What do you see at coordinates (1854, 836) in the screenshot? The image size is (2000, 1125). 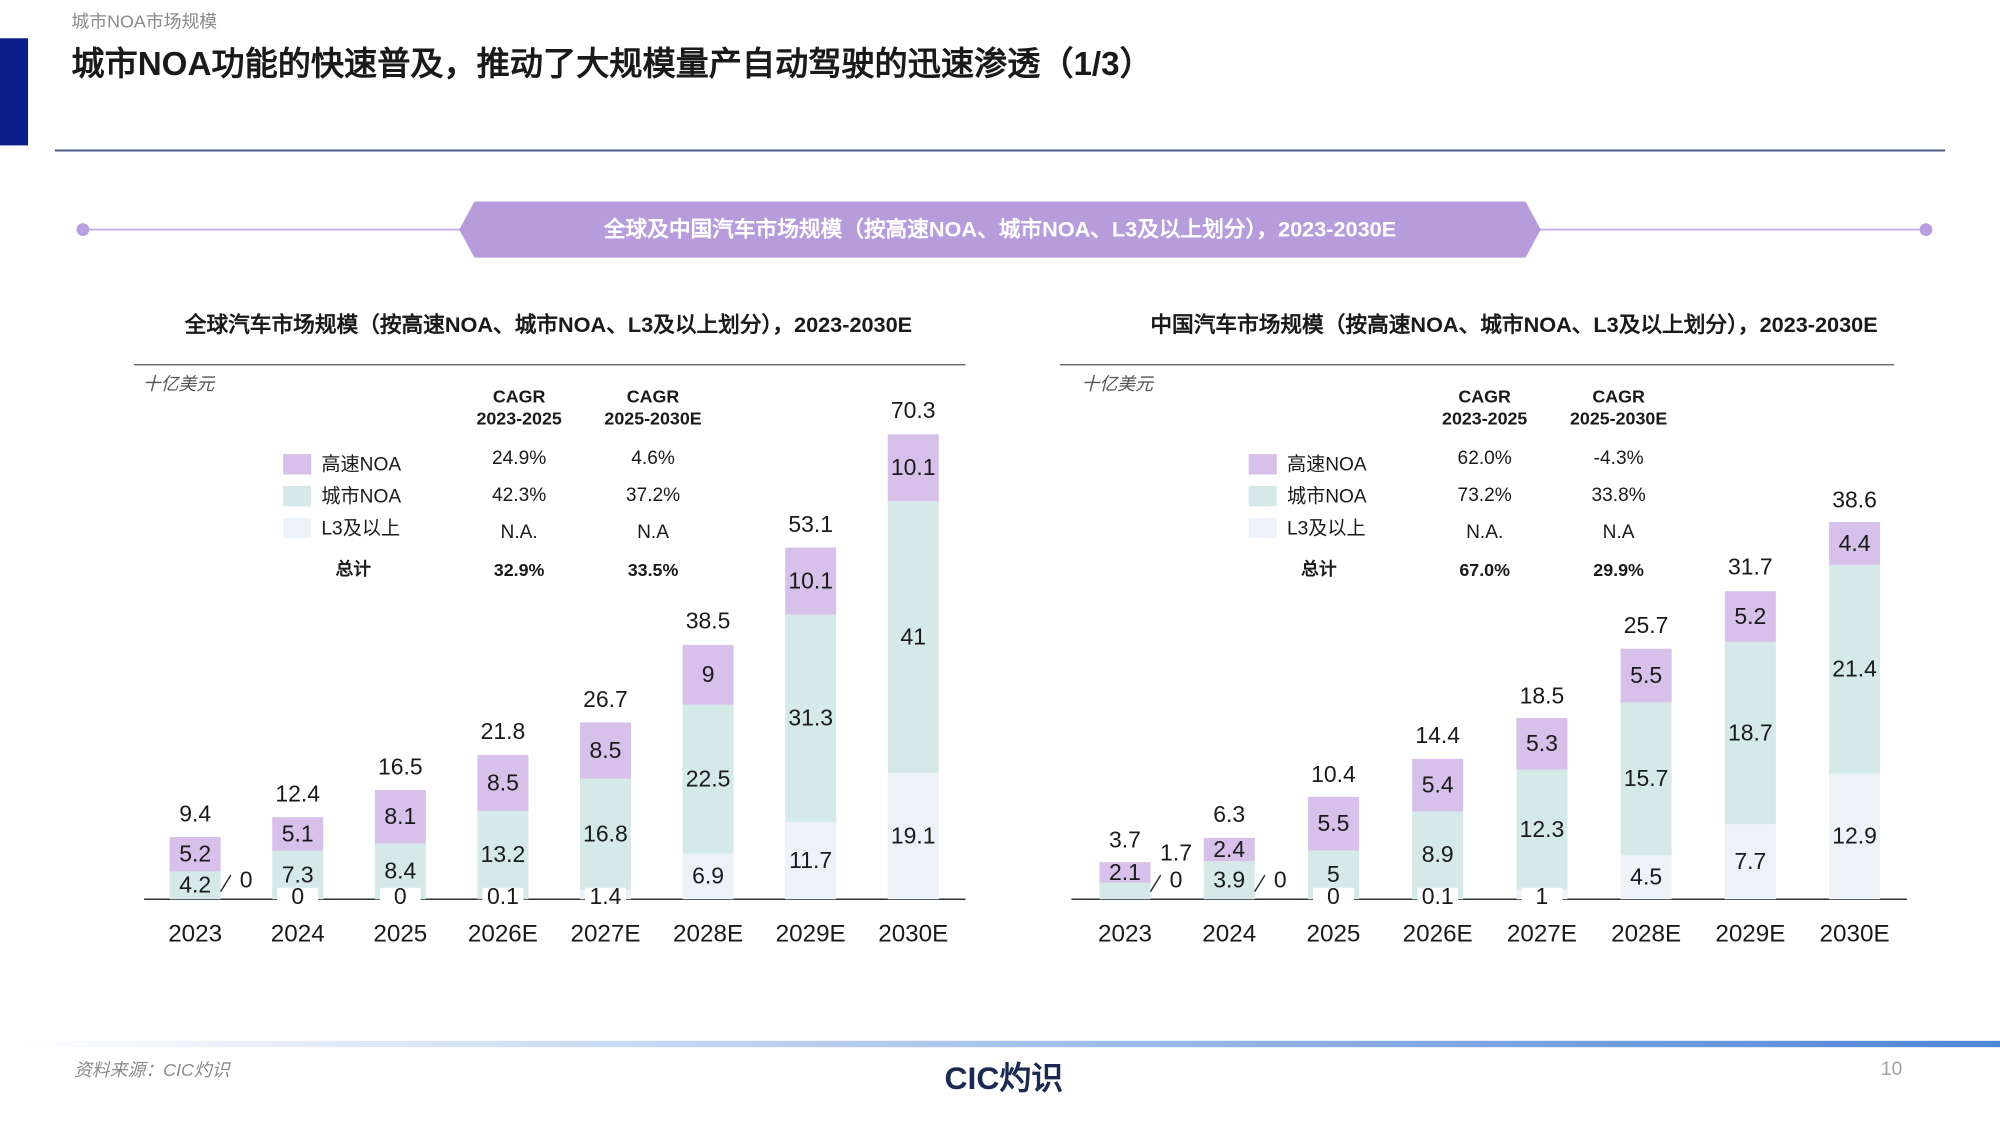 I see `data-label: 12.9` at bounding box center [1854, 836].